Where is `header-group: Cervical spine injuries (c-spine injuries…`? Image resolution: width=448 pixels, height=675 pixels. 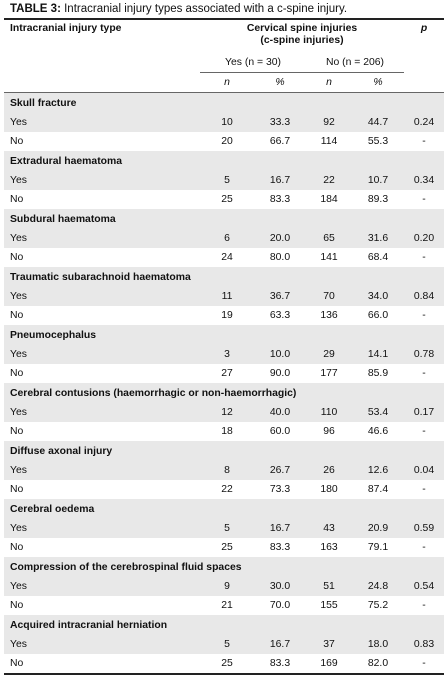
header-group: Cervical spine injuries (c-spine injuries… is located at coordinates (302, 36).